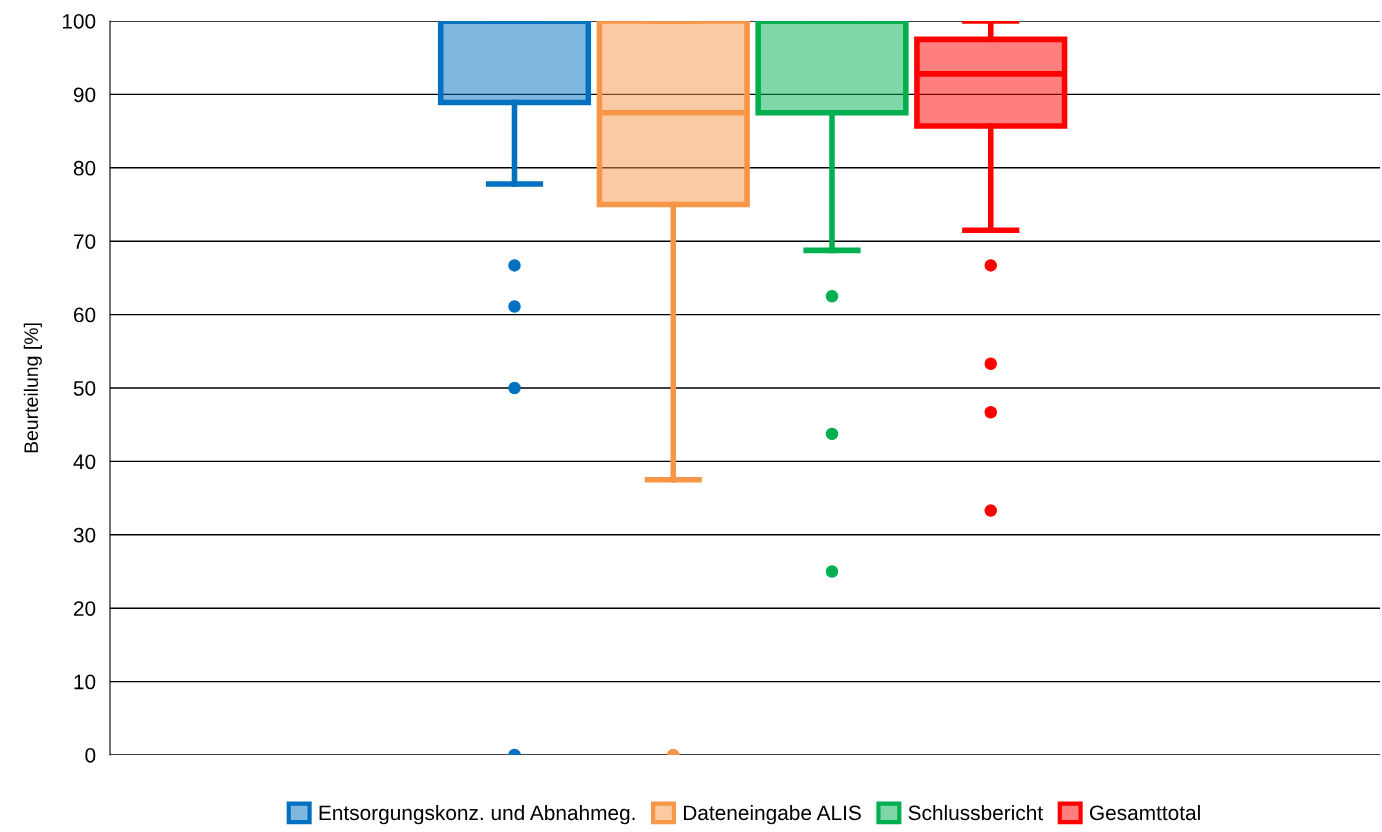  Describe the element at coordinates (84, 168) in the screenshot. I see `y-tick-label: 80` at that location.